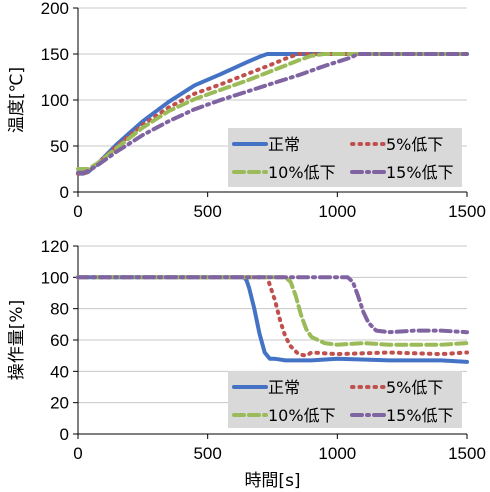 Image resolution: width=490 pixels, height=492 pixels. Describe the element at coordinates (55, 246) in the screenshot. I see `y-tick-label: 120` at that location.